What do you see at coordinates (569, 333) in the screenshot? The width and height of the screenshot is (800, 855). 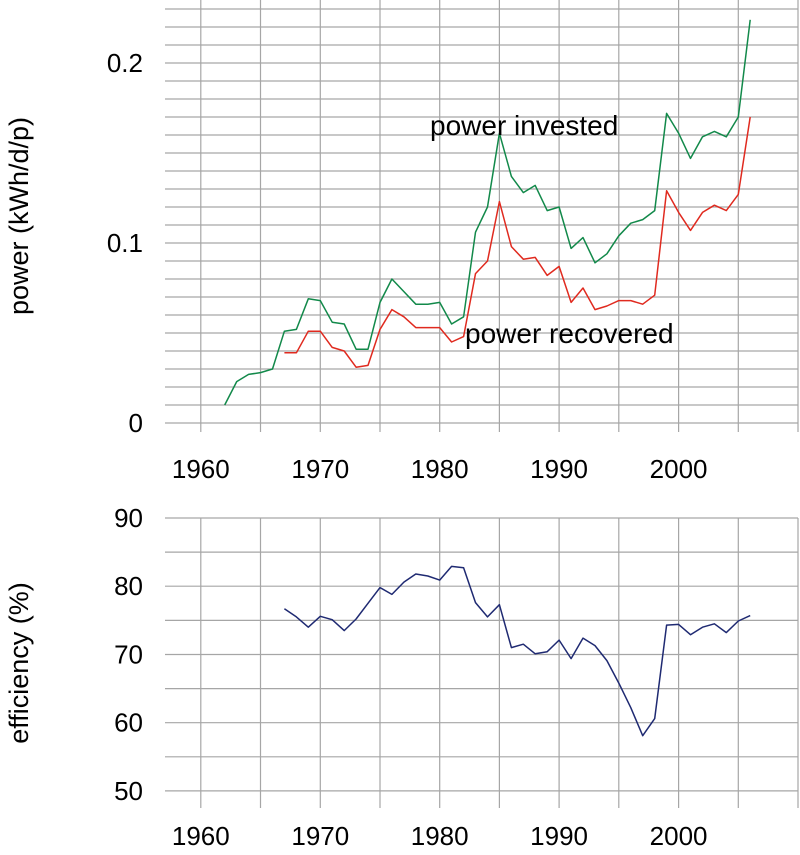 I see `annotation-label: power recovered` at bounding box center [569, 333].